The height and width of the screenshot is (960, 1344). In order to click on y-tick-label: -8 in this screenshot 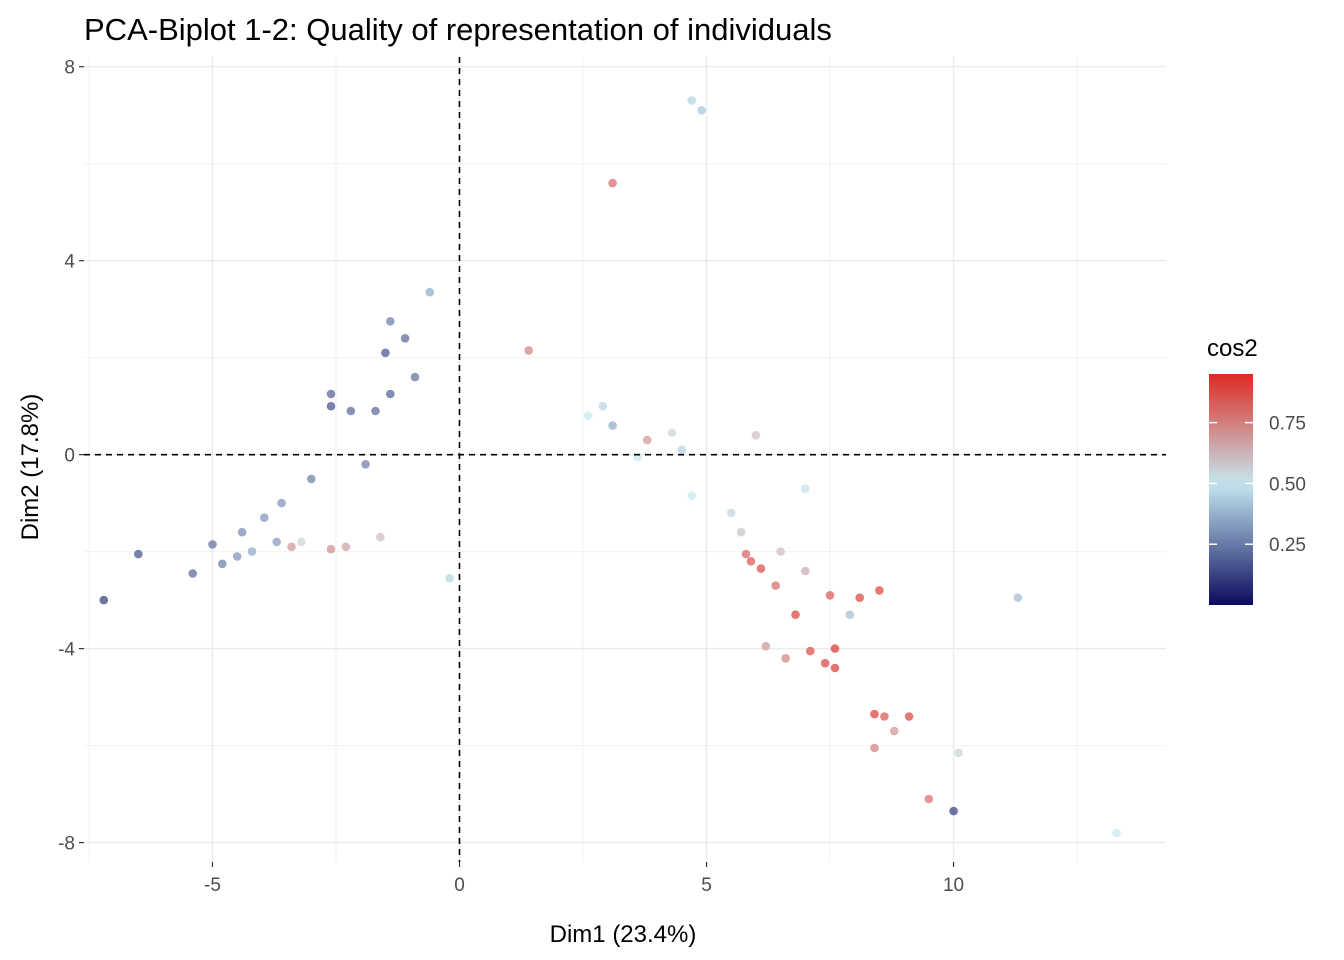, I will do `click(66, 844)`.